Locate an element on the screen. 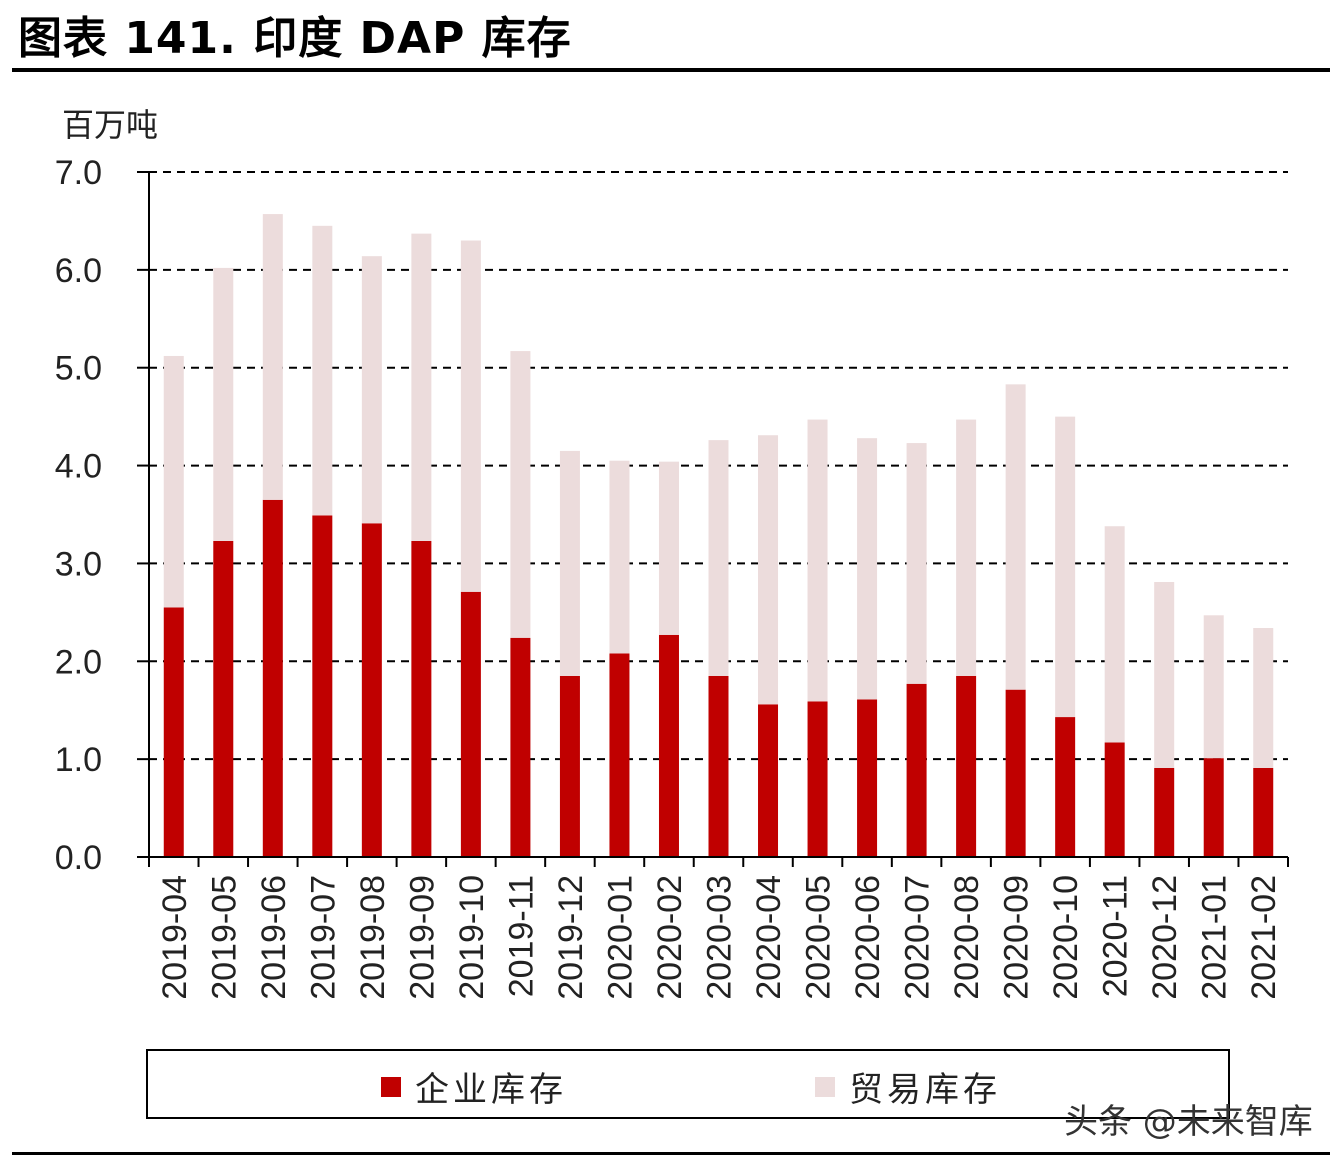  x-tick-label: 2020-10 is located at coordinates (1066, 937).